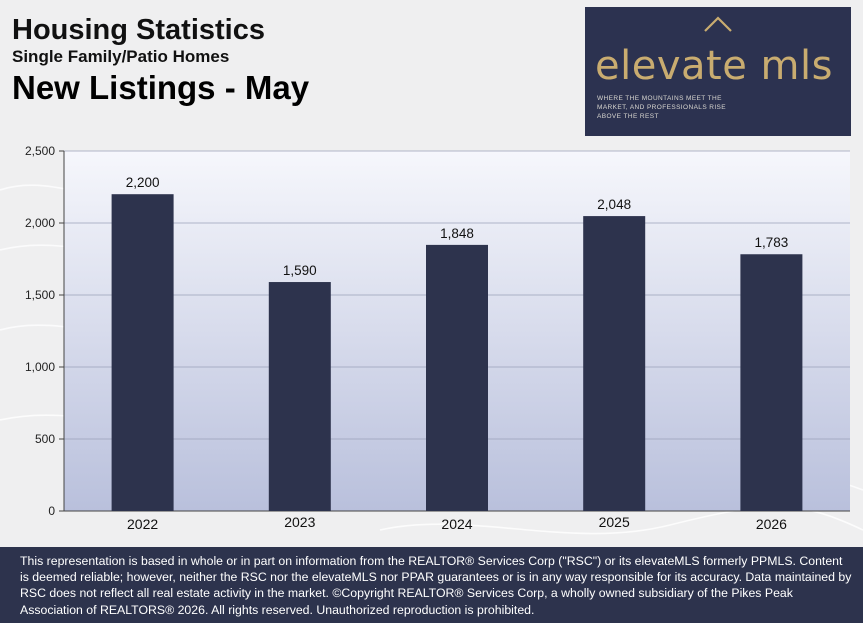  I want to click on y-tick-label: 1,000, so click(40, 367).